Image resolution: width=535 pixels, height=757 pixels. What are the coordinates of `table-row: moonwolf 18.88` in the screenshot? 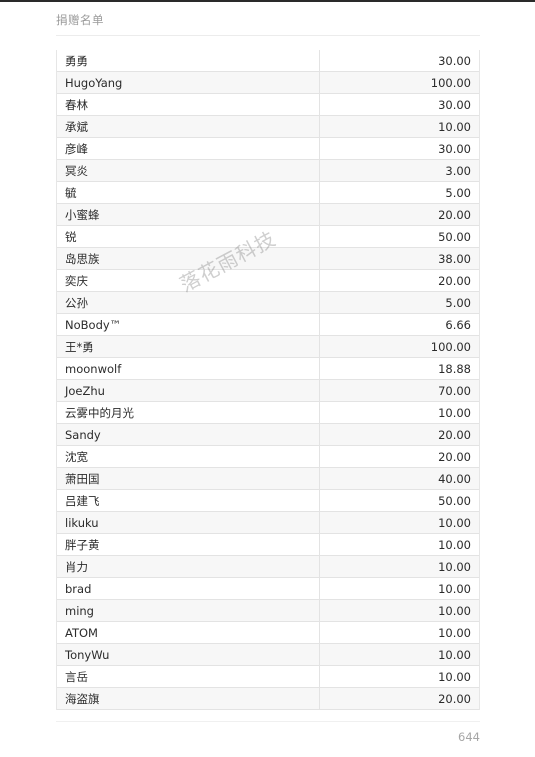 It's located at (268, 368).